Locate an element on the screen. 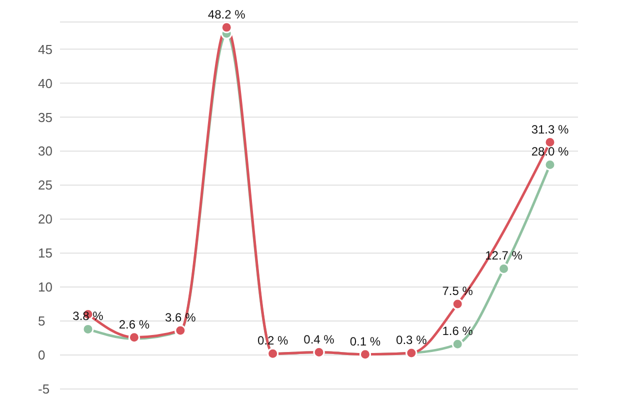 The width and height of the screenshot is (625, 400). y-tick-label: 0 is located at coordinates (42, 355).